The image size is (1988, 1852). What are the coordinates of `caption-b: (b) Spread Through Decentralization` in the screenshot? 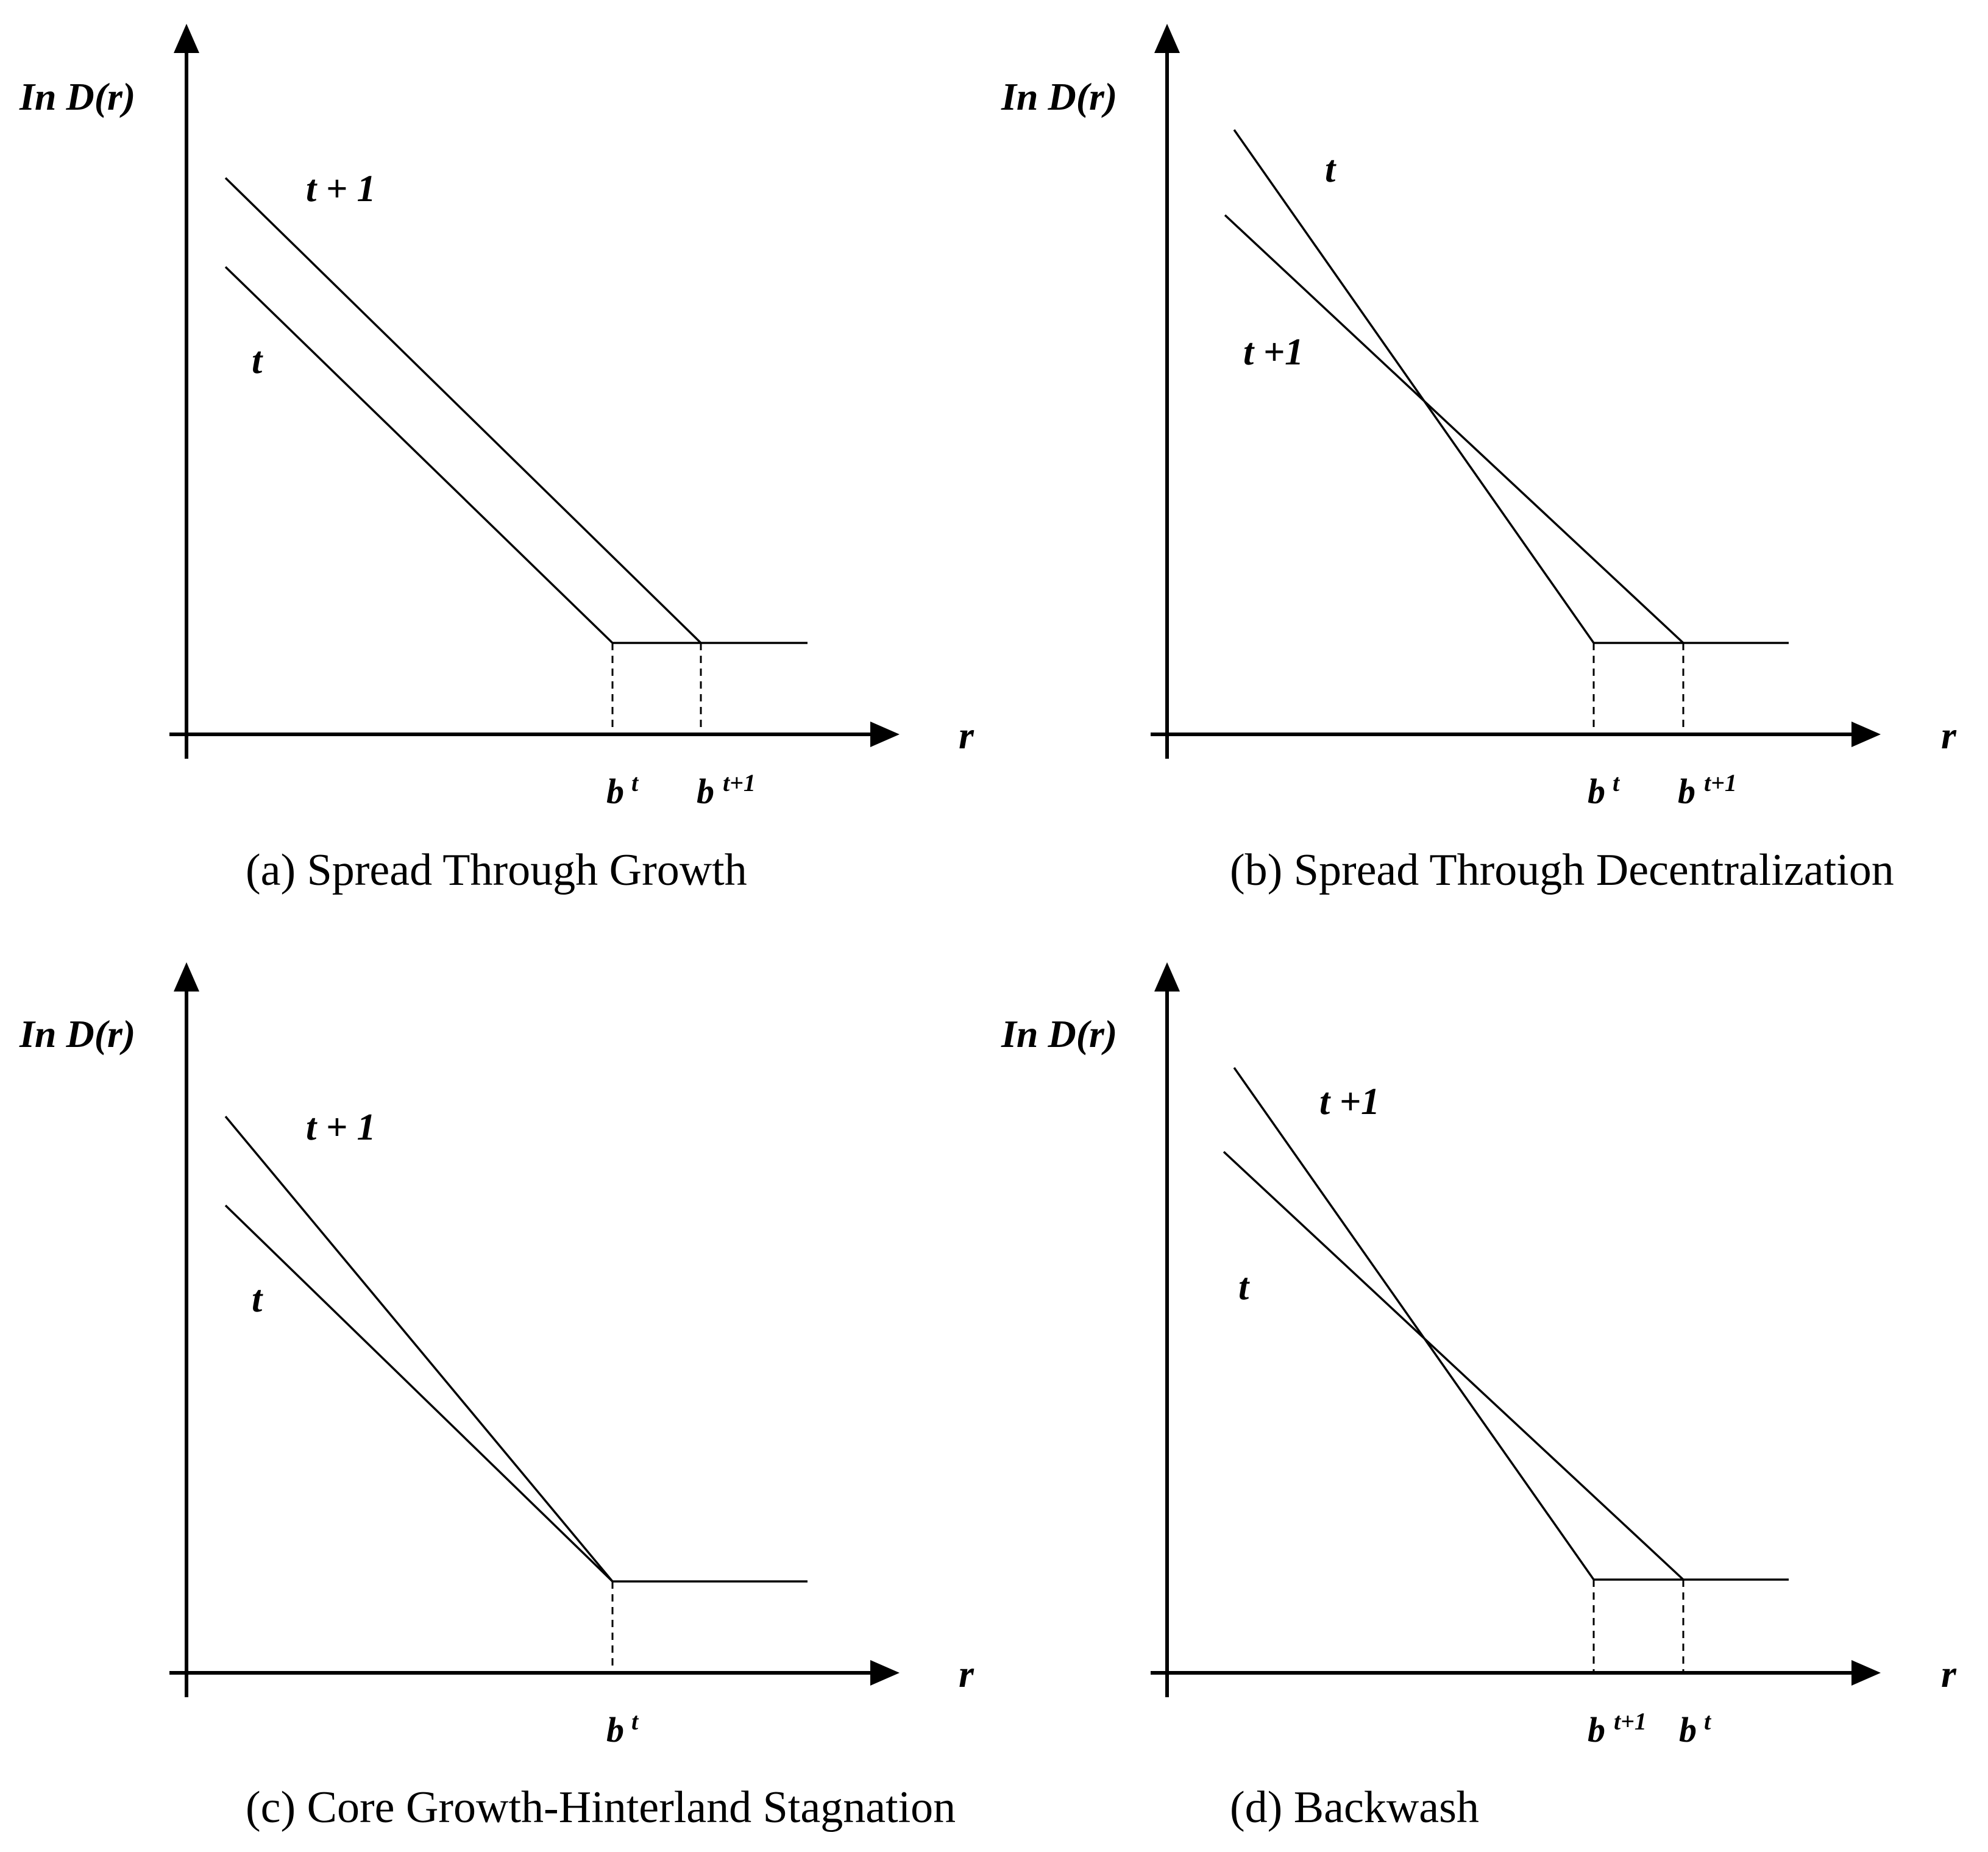 It's located at (1562, 870).